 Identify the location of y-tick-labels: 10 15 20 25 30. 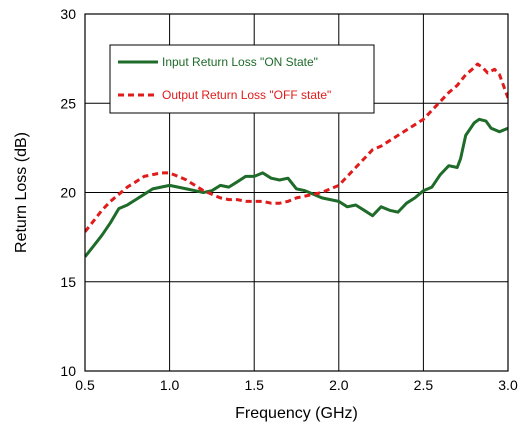
(68, 192).